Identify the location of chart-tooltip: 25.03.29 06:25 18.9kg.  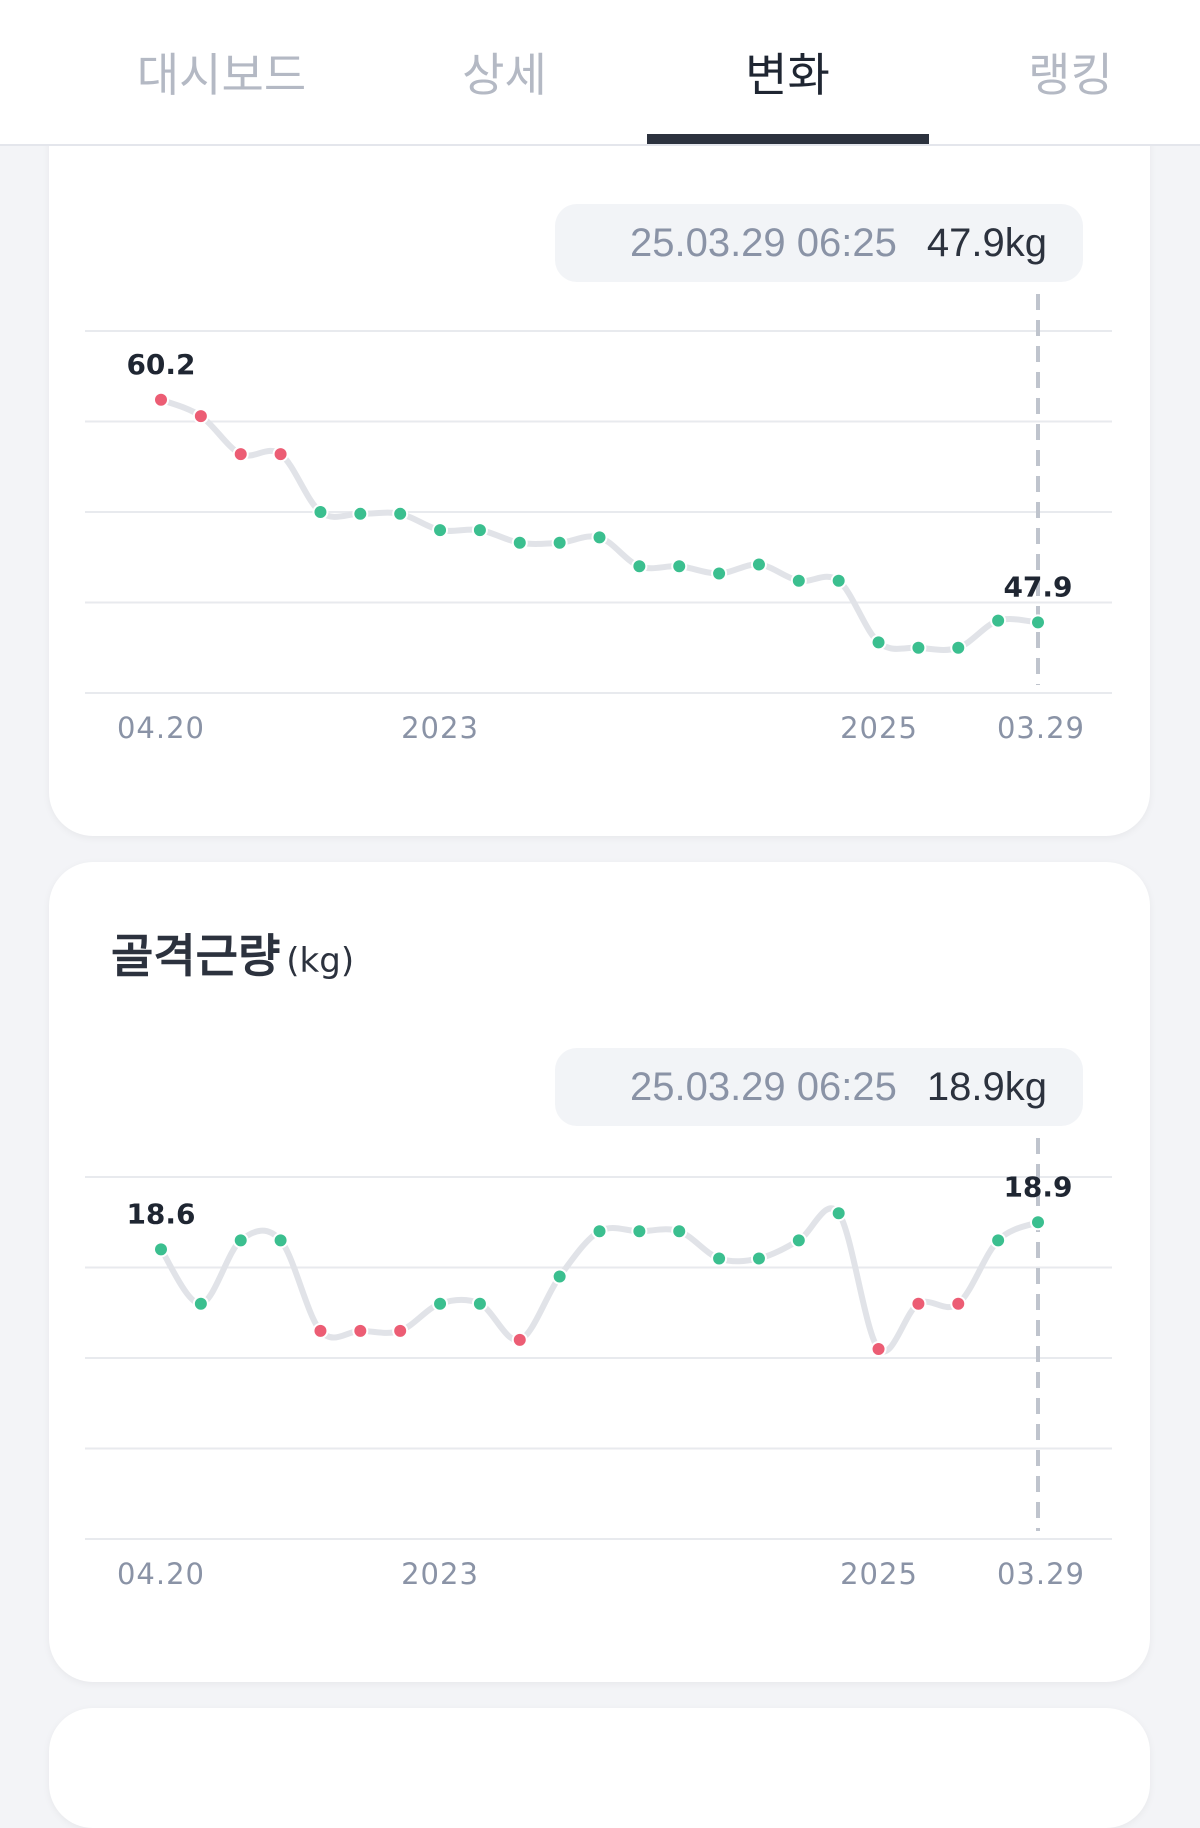
(819, 1087).